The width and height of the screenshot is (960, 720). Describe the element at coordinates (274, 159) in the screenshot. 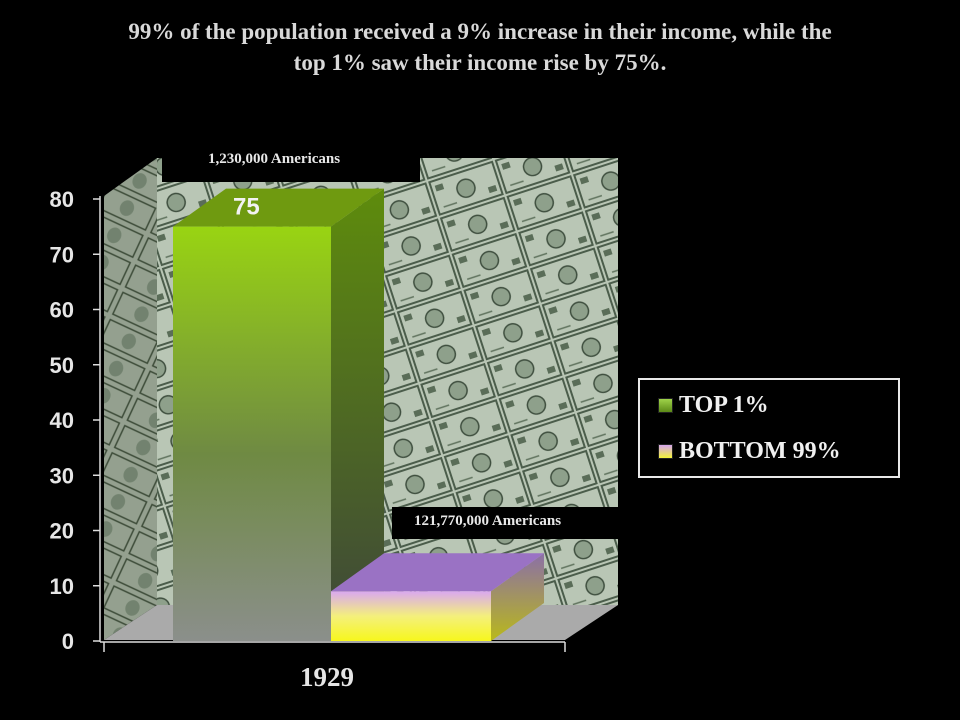

I see `annotation-text: 1,230,000 Americans` at that location.